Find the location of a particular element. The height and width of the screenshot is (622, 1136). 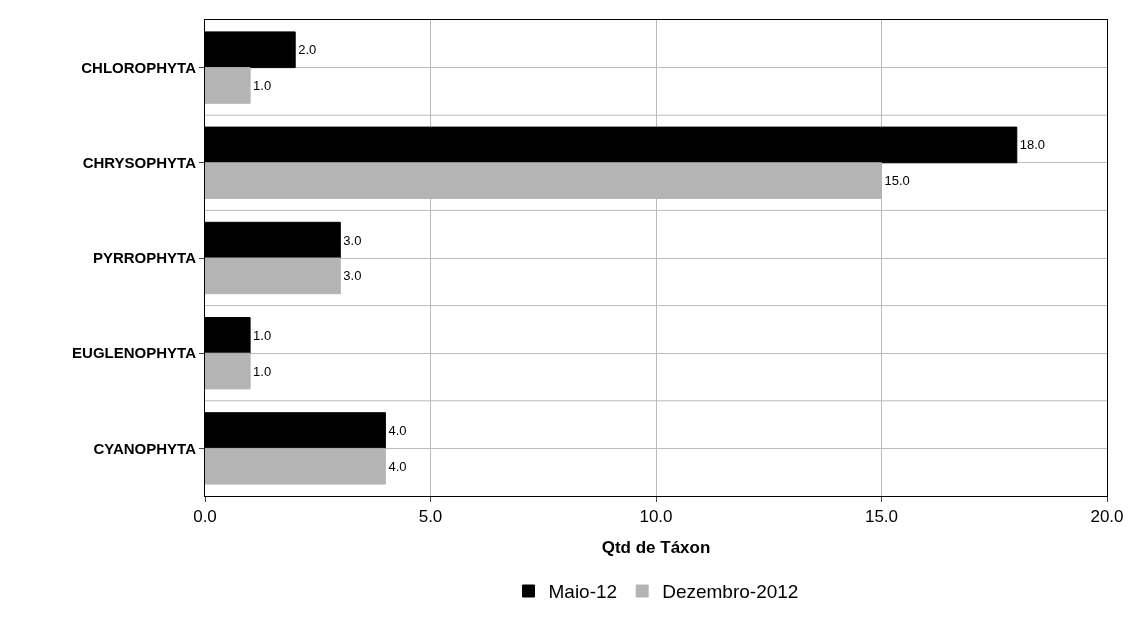

data-label: 18.0 is located at coordinates (1032, 145).